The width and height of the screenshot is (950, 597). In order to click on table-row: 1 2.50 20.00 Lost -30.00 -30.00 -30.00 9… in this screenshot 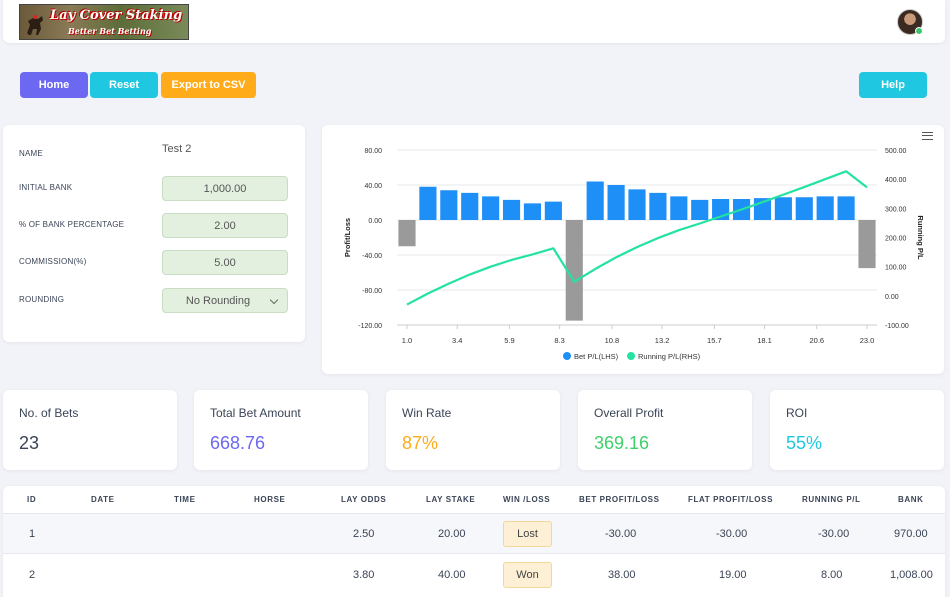, I will do `click(474, 534)`.